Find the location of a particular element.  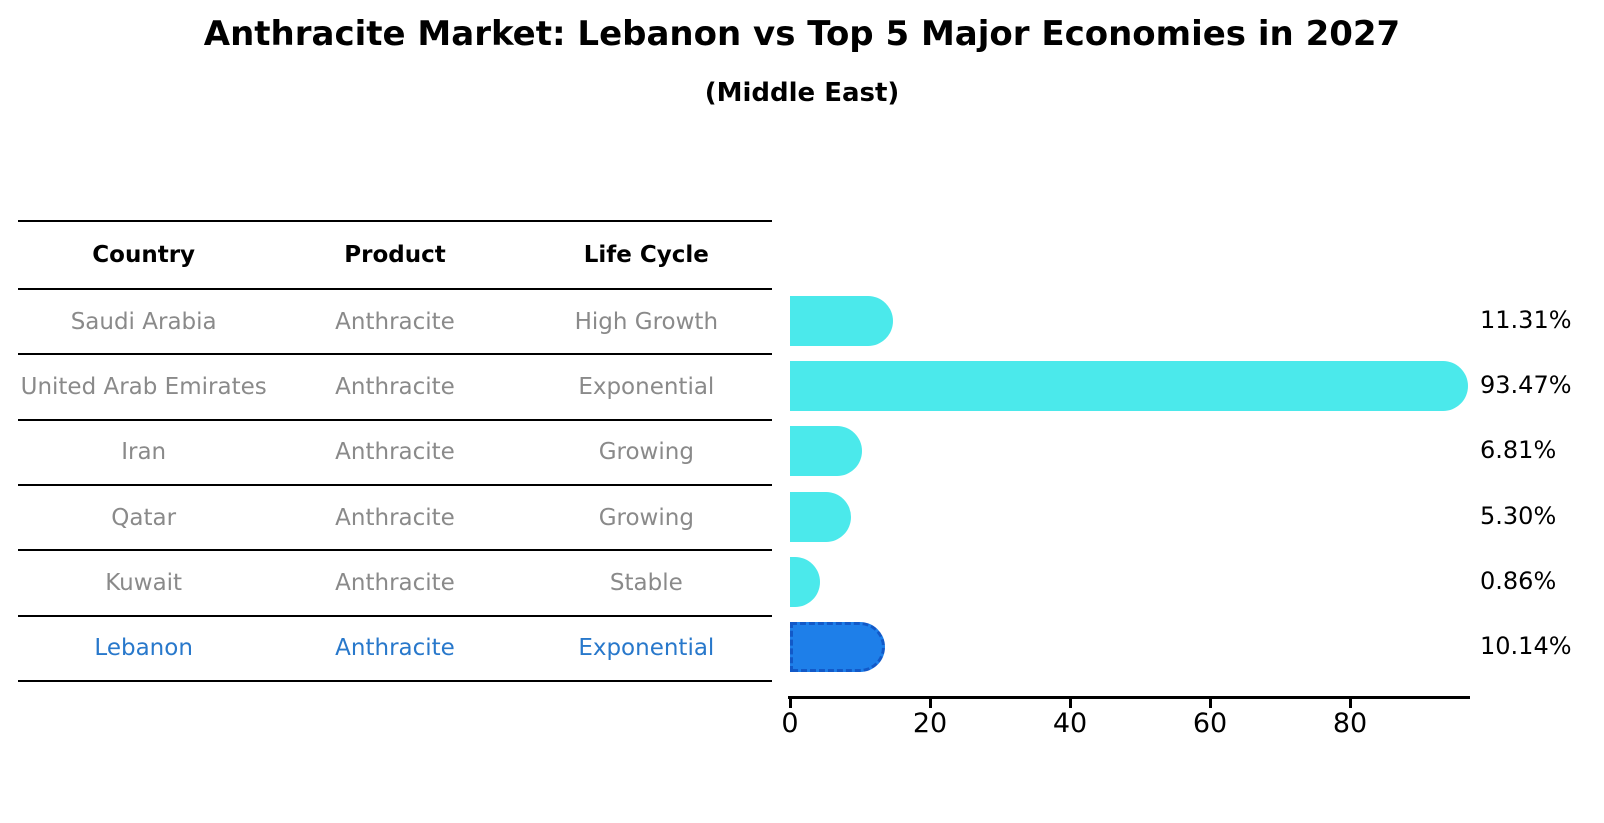

x-axis-tick-label: 40 is located at coordinates (1070, 723).